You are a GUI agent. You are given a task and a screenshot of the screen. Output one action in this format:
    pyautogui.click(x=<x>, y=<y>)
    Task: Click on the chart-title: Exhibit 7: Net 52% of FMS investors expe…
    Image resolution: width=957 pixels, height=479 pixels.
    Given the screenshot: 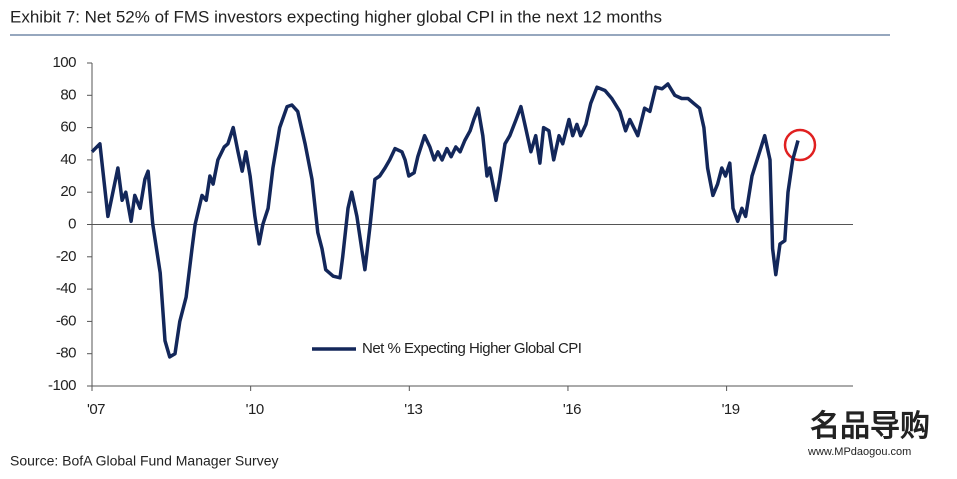 What is the action you would take?
    pyautogui.click(x=336, y=16)
    